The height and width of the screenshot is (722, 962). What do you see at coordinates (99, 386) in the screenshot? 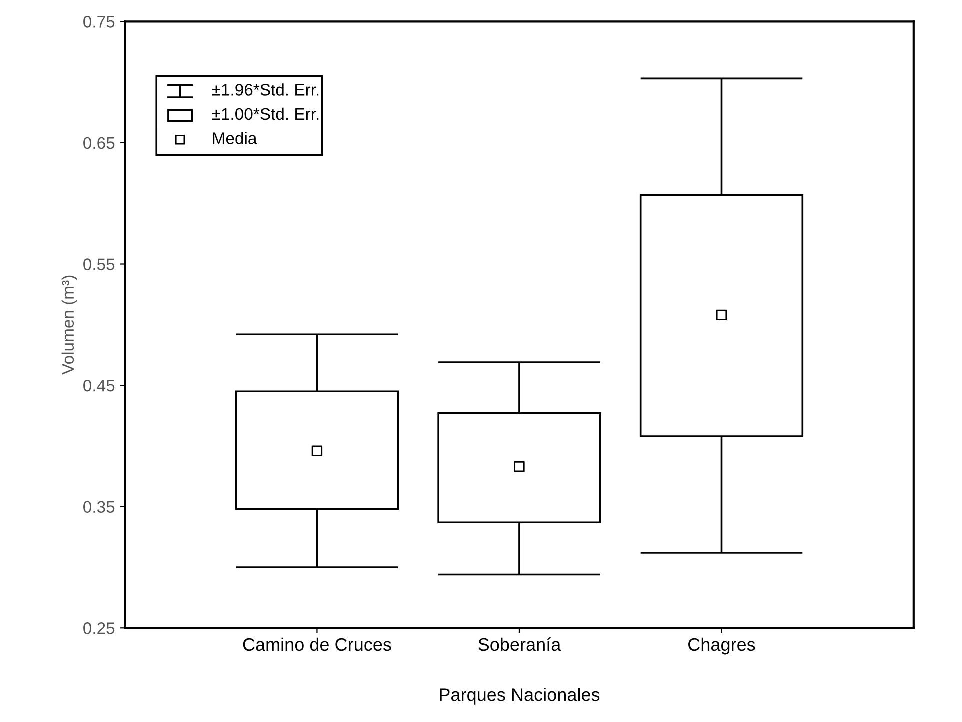
I see `y-tick-label: 0.45` at bounding box center [99, 386].